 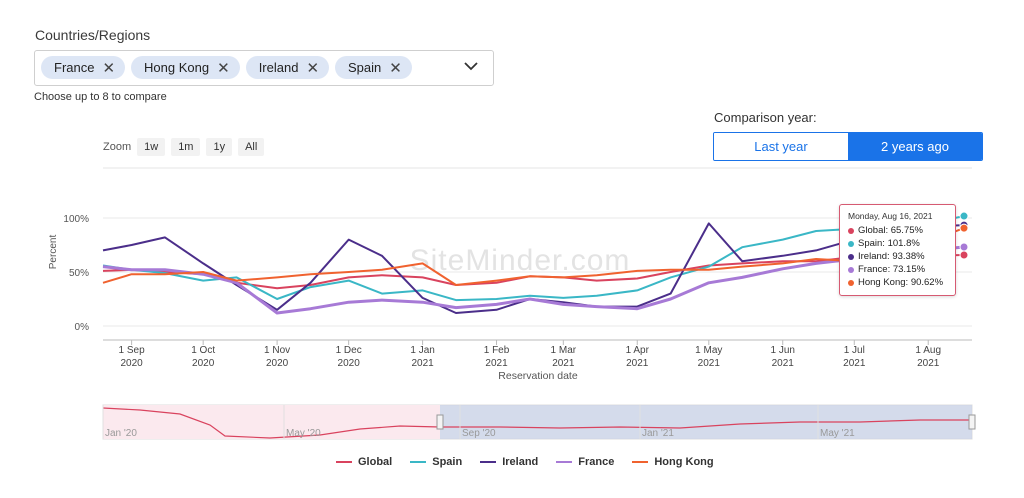 I want to click on legend-item-hong-kong: Hong Kong, so click(x=673, y=462).